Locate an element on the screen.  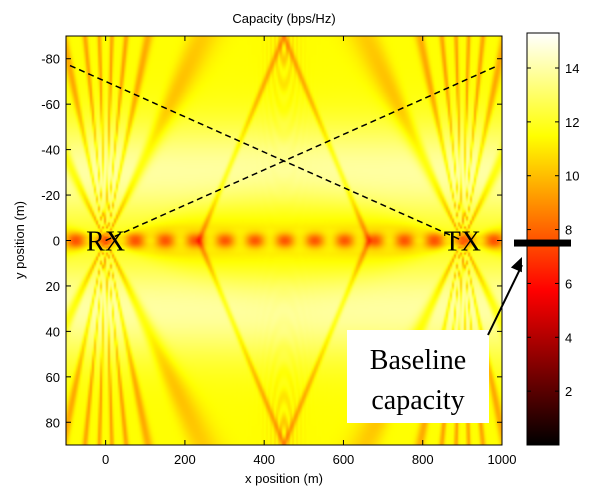
chart-title: Capacity (bps/Hz) is located at coordinates (283, 18).